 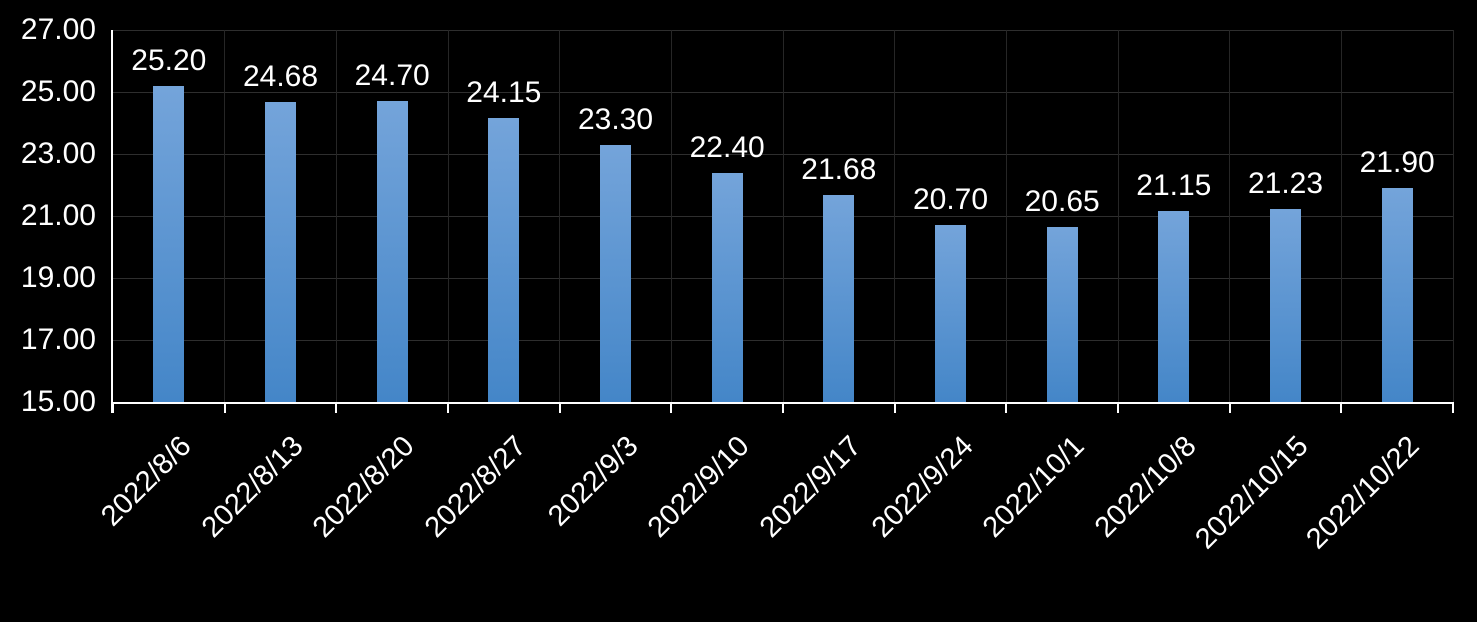 What do you see at coordinates (58, 277) in the screenshot?
I see `y-axis-label: 19.00` at bounding box center [58, 277].